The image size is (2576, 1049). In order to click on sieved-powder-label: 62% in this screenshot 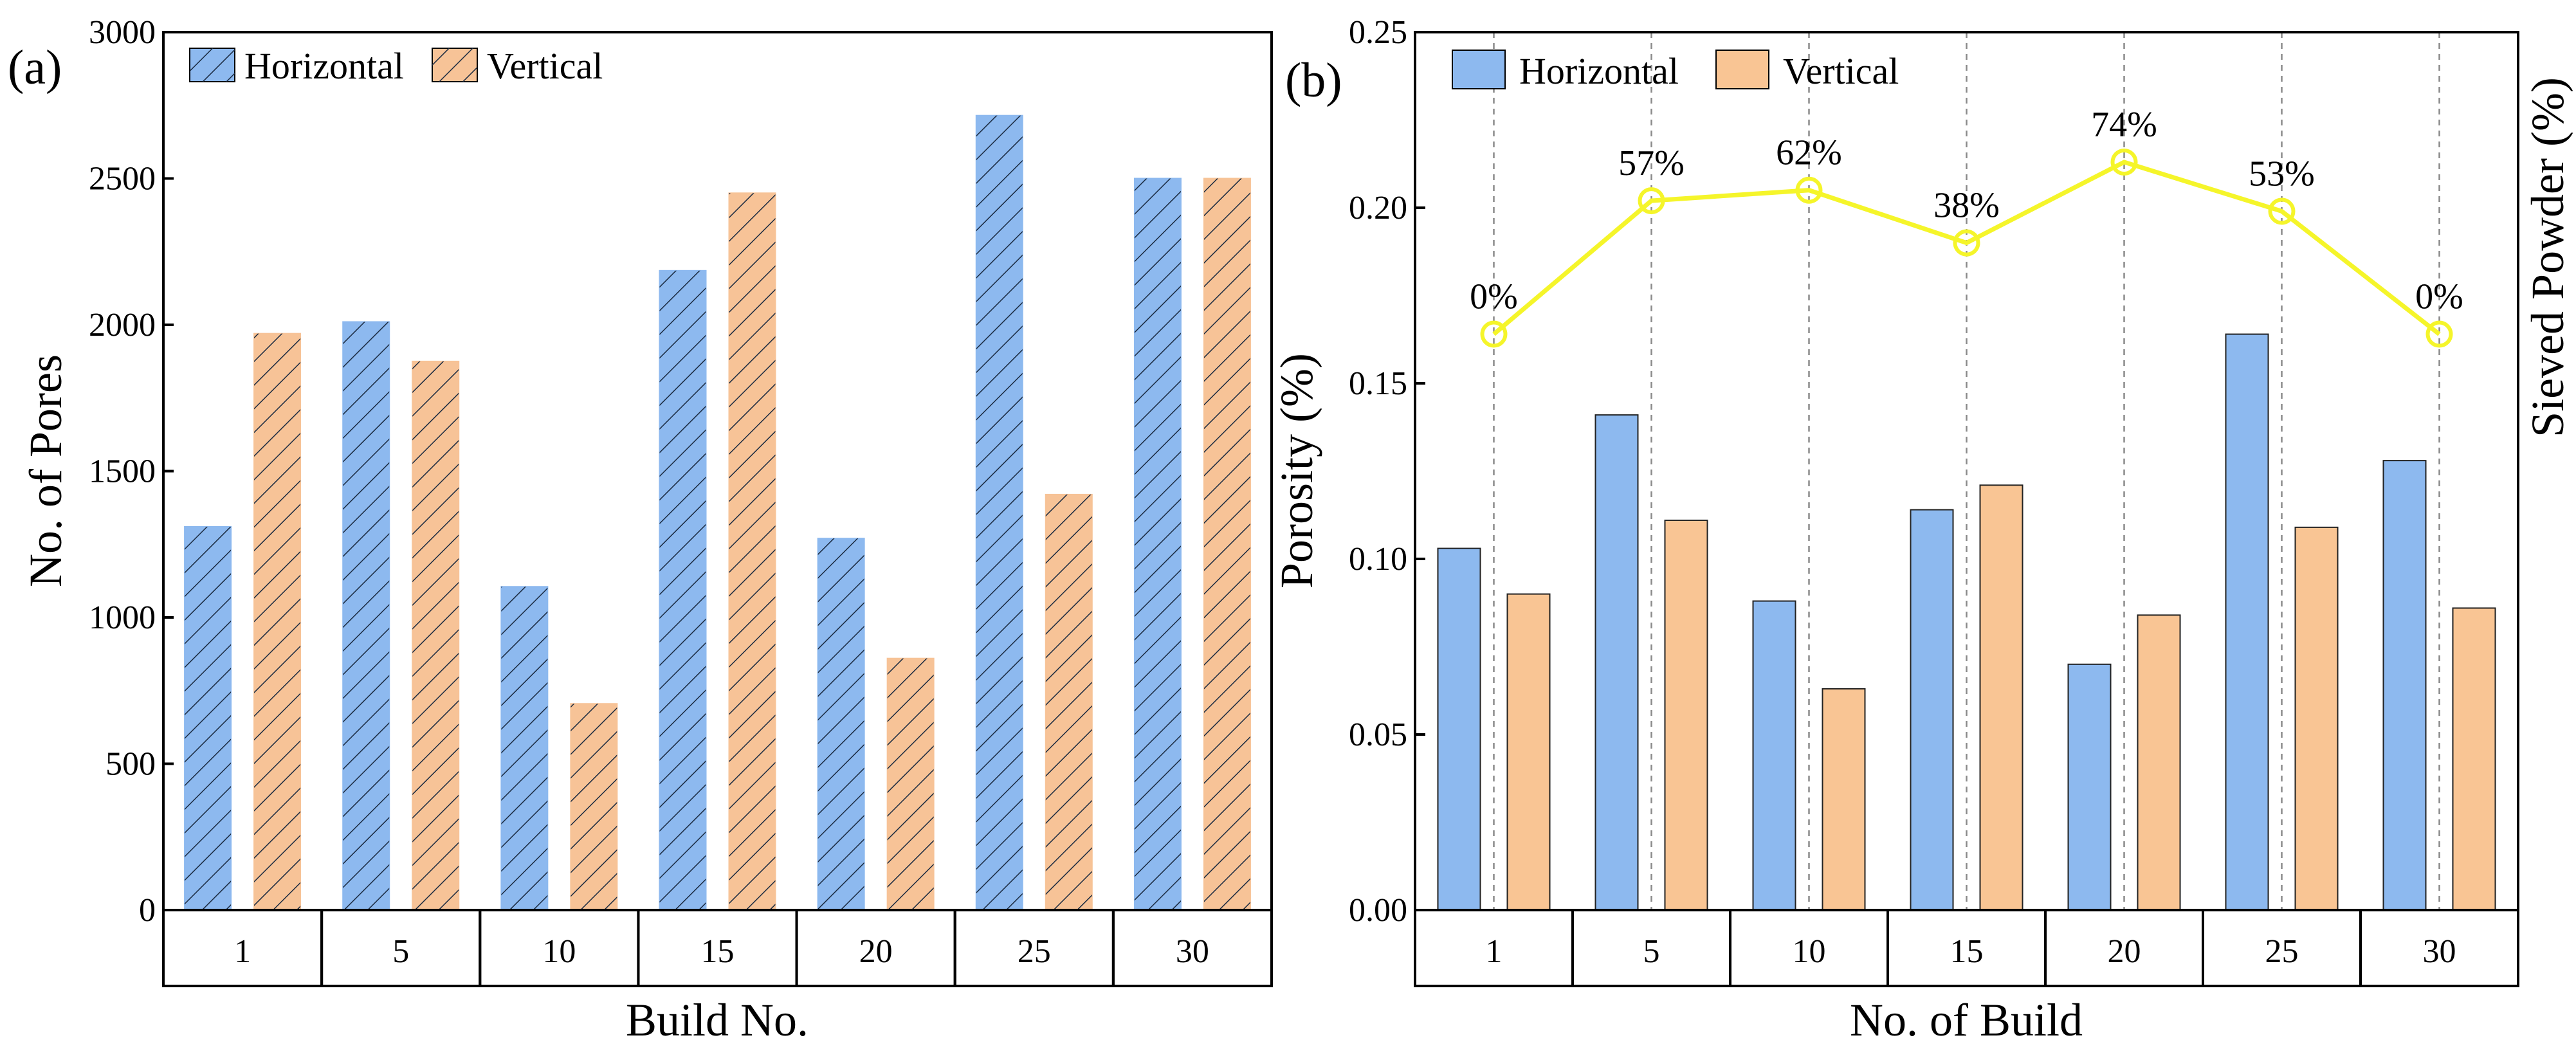, I will do `click(1809, 153)`.